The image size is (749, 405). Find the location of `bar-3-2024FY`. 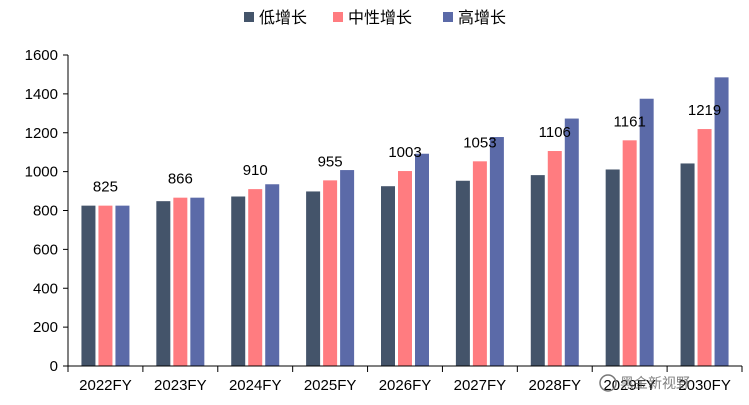

bar-3-2024FY is located at coordinates (272, 275).